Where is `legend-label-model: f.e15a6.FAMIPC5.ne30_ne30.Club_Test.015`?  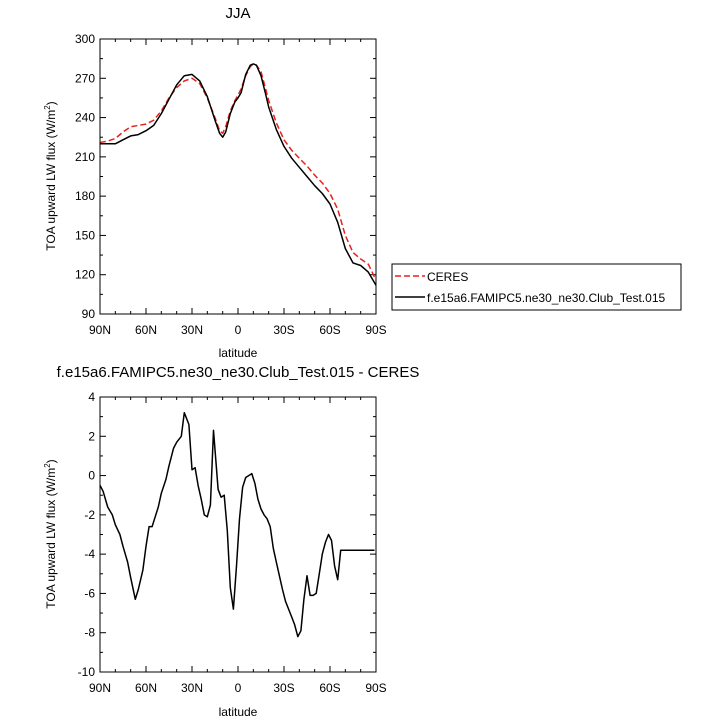
legend-label-model: f.e15a6.FAMIPC5.ne30_ne30.Club_Test.015 is located at coordinates (546, 298).